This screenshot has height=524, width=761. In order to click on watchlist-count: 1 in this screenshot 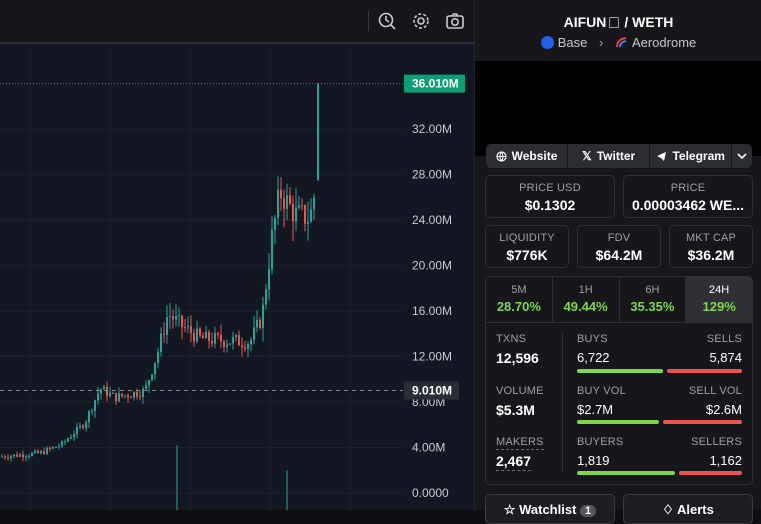, I will do `click(588, 511)`.